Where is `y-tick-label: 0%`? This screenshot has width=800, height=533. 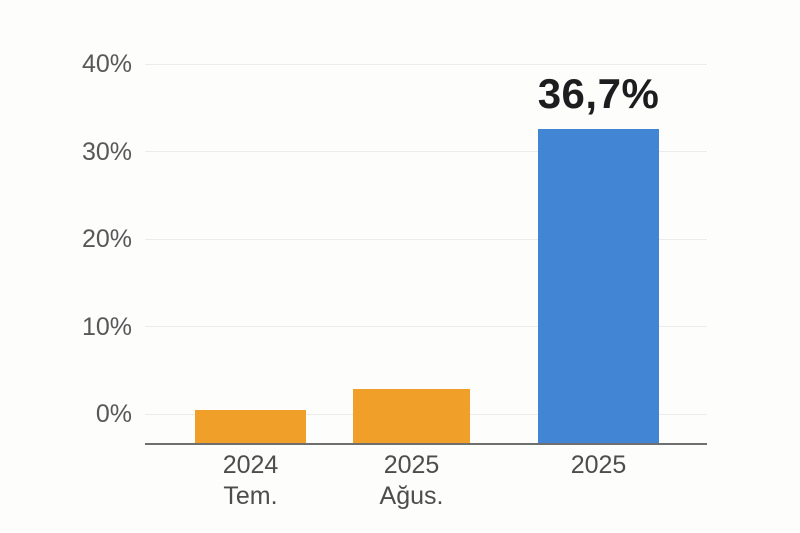 y-tick-label: 0% is located at coordinates (113, 414).